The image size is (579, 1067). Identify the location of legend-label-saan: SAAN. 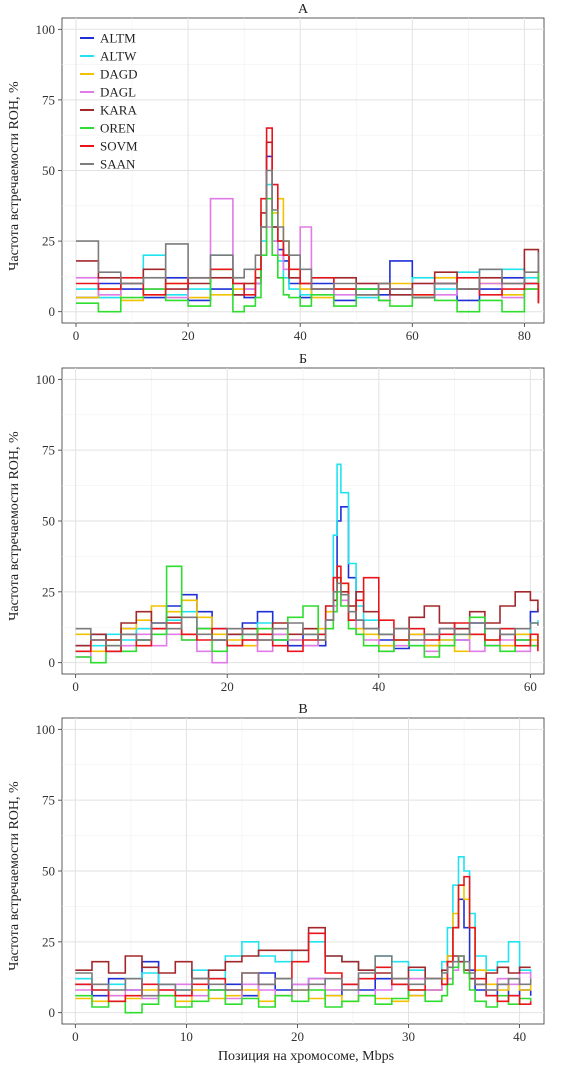
(118, 164).